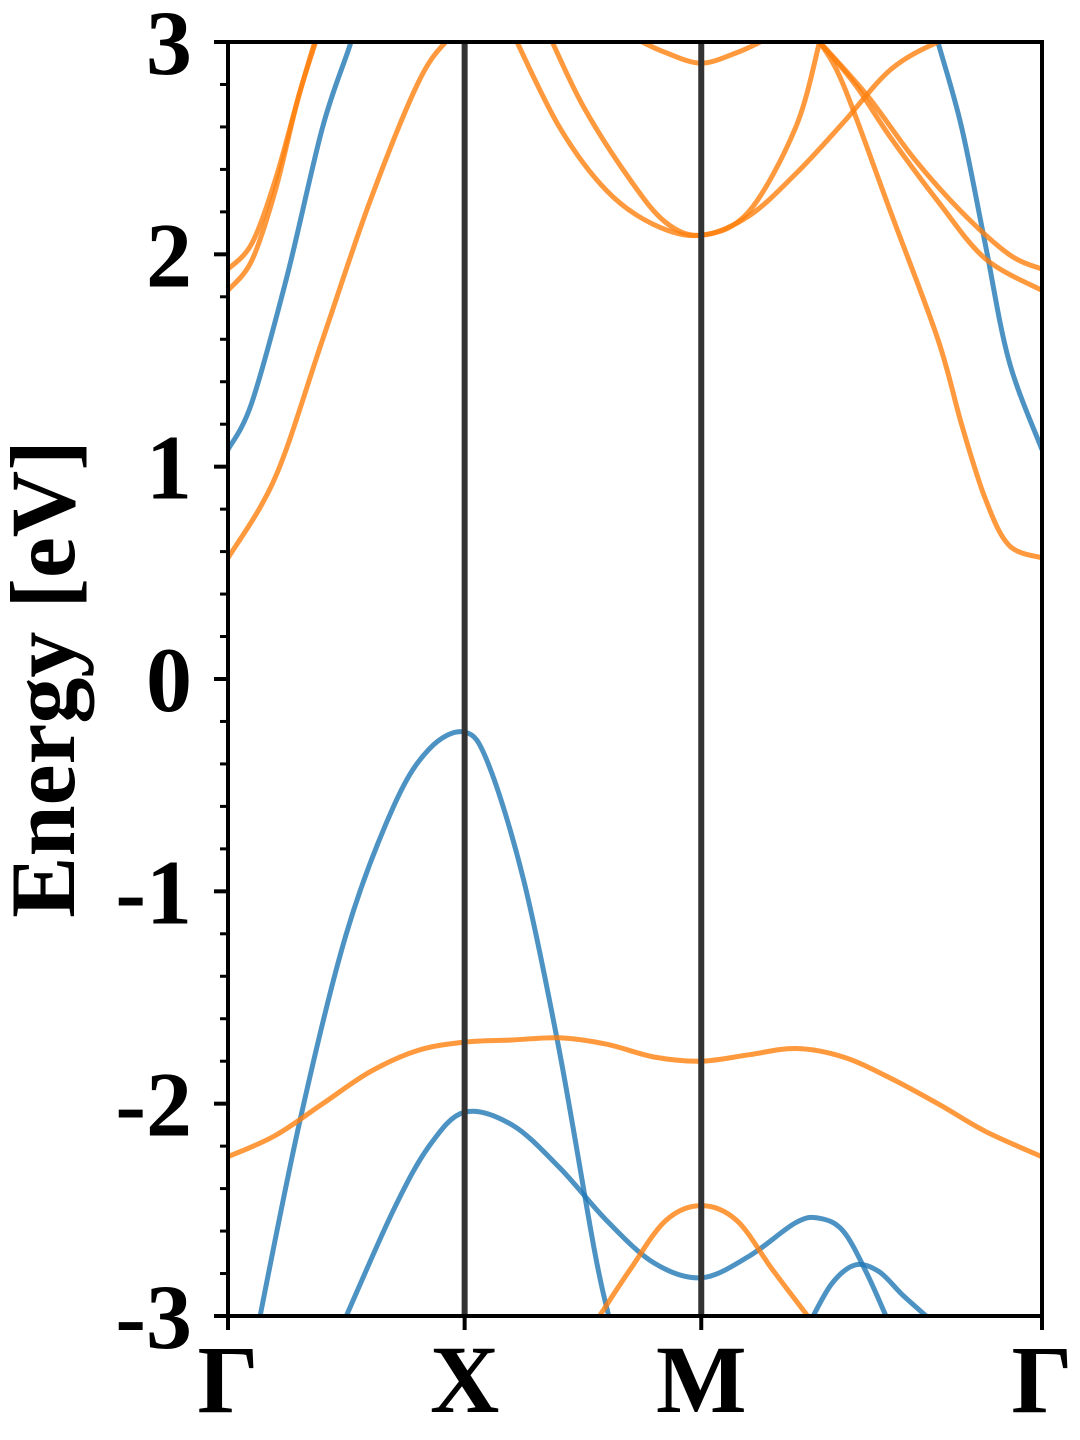 Image resolution: width=1080 pixels, height=1440 pixels. I want to click on y-ticks: -3 -2 -1 0 1 2 3, so click(171, 684).